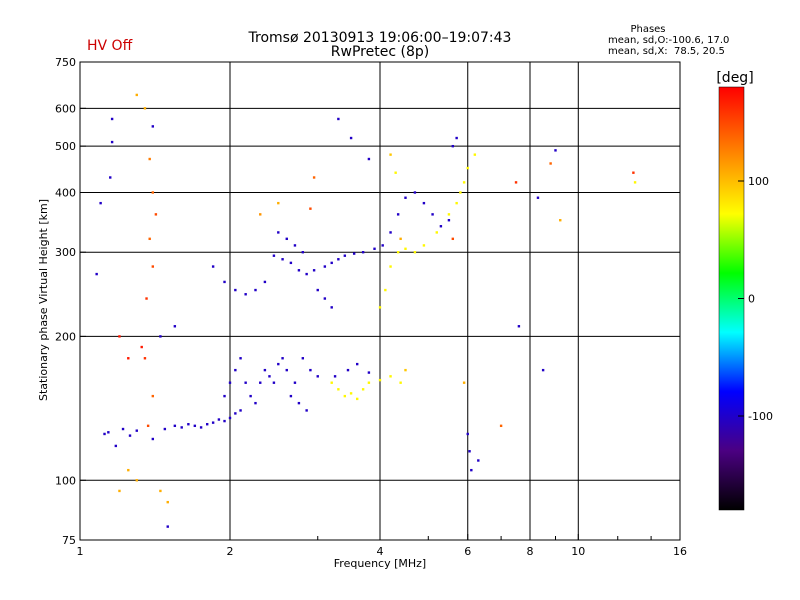 This screenshot has height=600, width=800. Describe the element at coordinates (380, 551) in the screenshot. I see `x-tick-label: 4` at that location.